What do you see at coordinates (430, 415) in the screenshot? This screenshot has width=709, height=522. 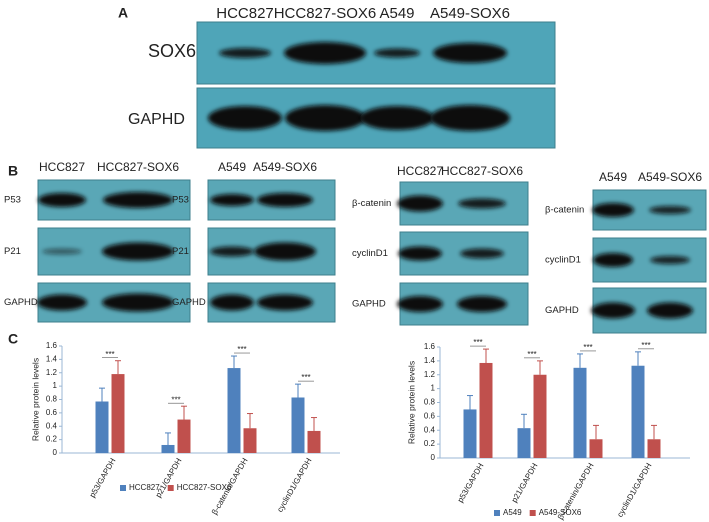 I see `y-tick-label: 0.6` at bounding box center [430, 415].